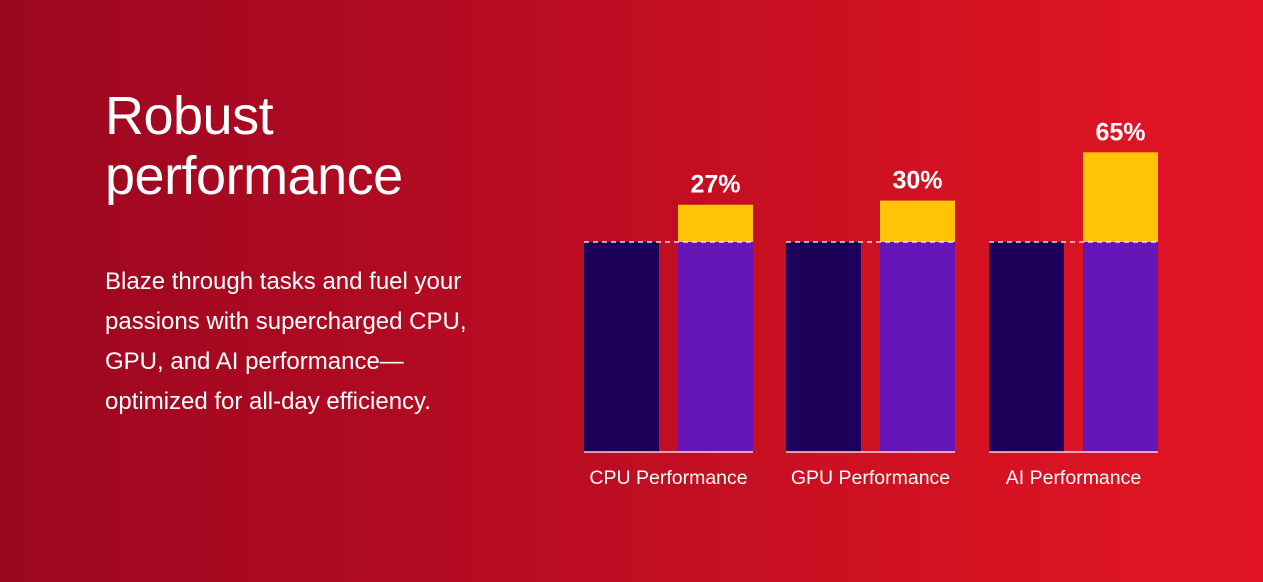 The height and width of the screenshot is (582, 1263). I want to click on ai-improved-bar, so click(1120, 347).